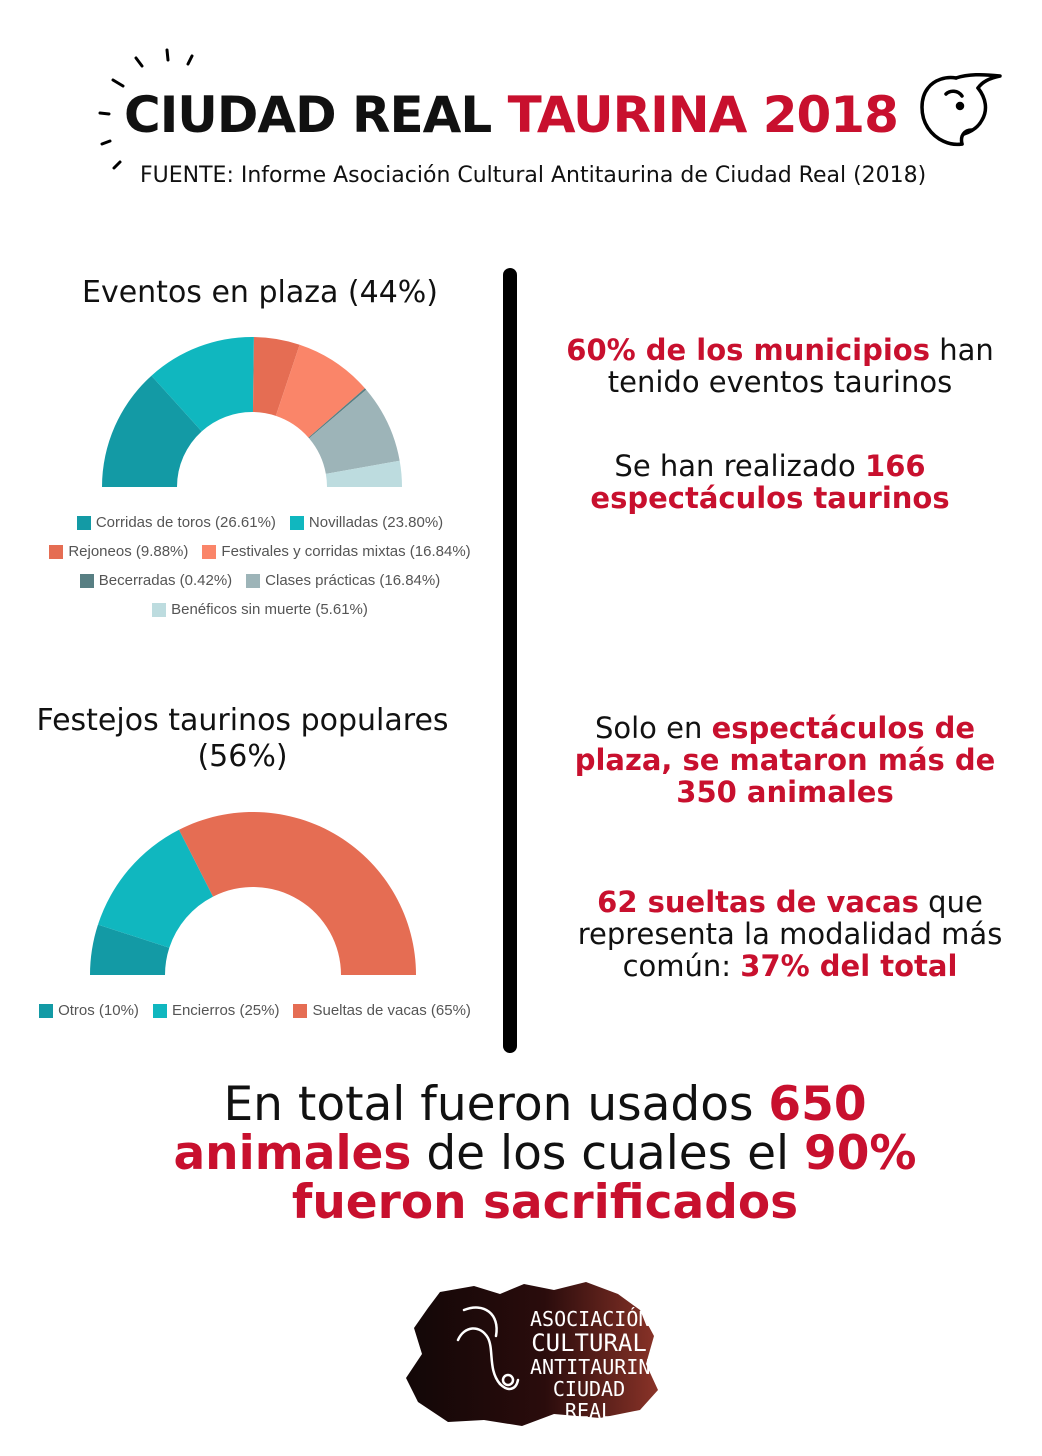 The image size is (1042, 1456). I want to click on fact4-red: 62 sueltas de vacas, so click(758, 902).